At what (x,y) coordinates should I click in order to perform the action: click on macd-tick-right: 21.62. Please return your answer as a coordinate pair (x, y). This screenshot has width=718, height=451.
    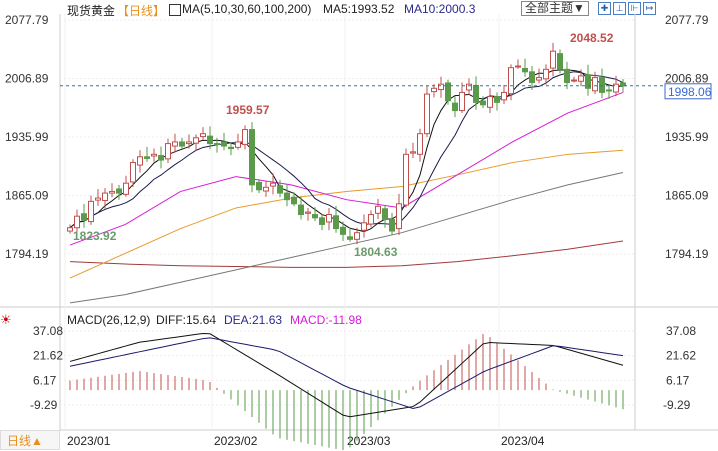
    Looking at the image, I should click on (681, 356).